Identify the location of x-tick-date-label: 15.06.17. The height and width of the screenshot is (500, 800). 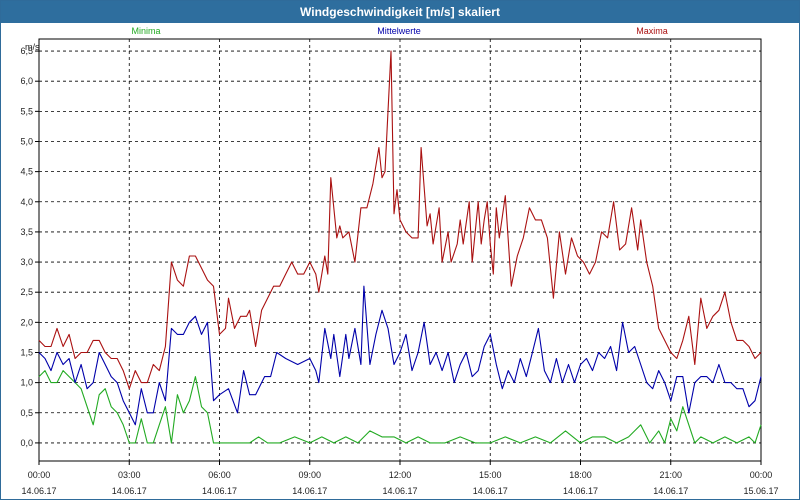
(760, 491).